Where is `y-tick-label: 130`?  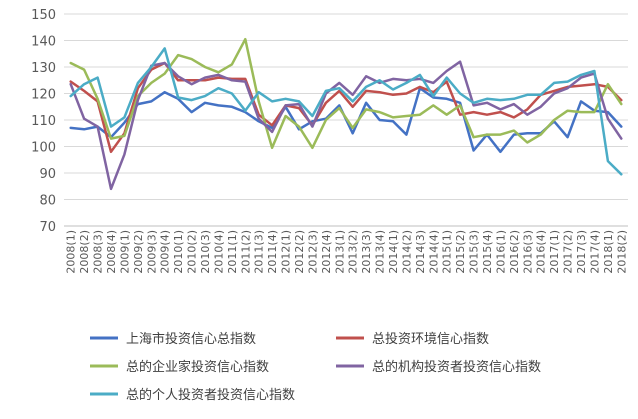 y-tick-label: 130 is located at coordinates (43, 68).